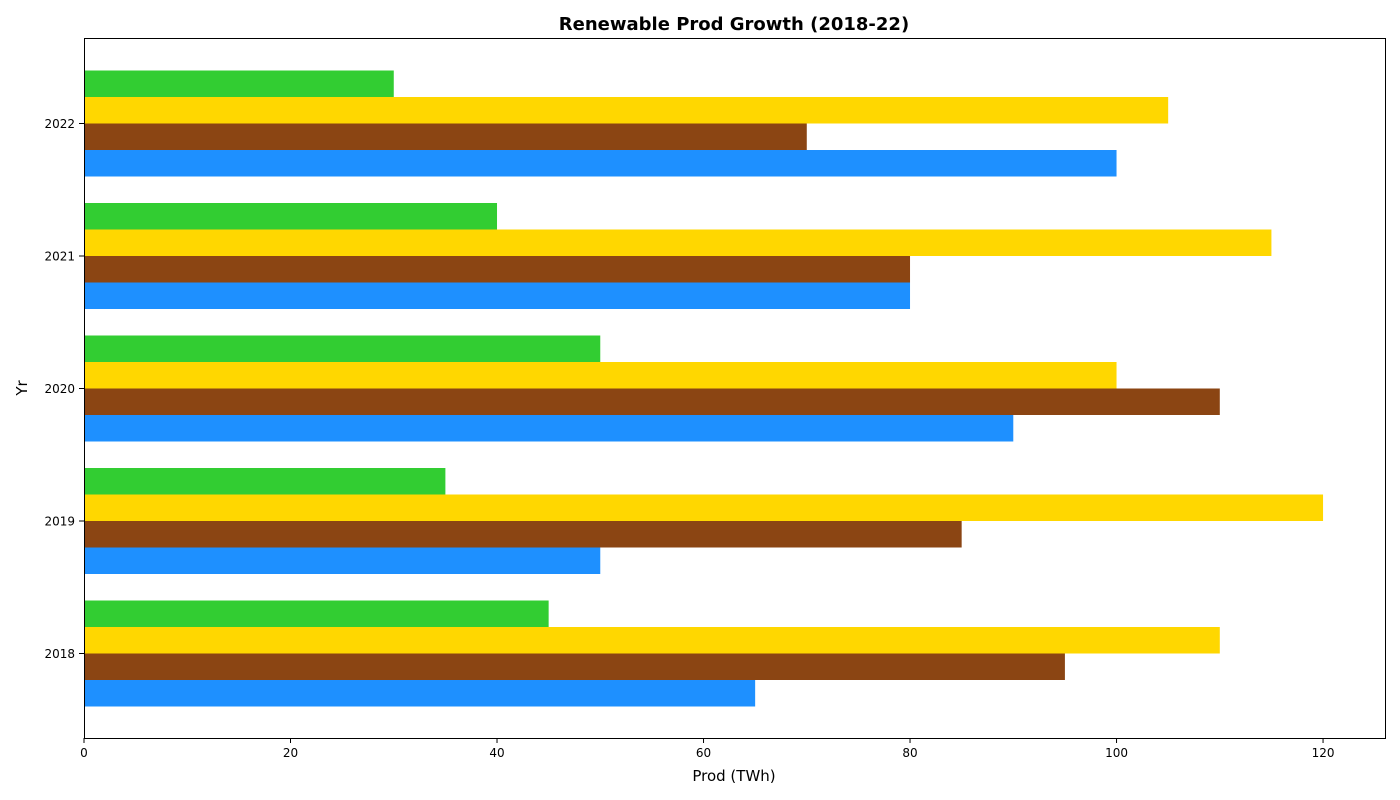 This screenshot has width=1400, height=800. What do you see at coordinates (909, 753) in the screenshot?
I see `x-tick-label: 80` at bounding box center [909, 753].